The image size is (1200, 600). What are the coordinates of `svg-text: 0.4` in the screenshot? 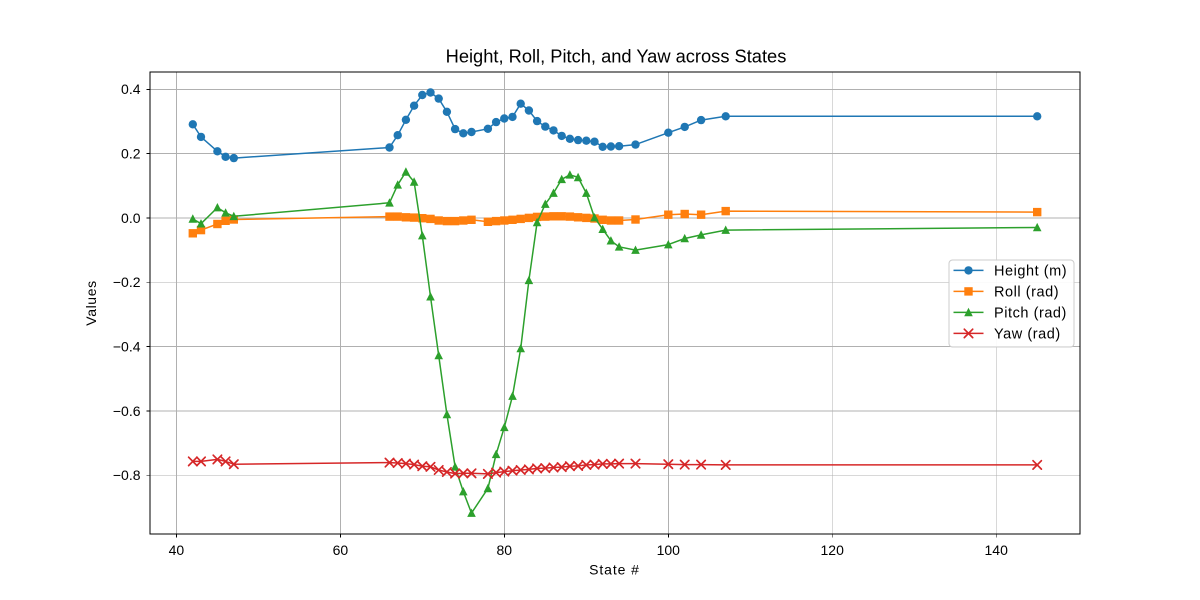 It's located at (131, 89).